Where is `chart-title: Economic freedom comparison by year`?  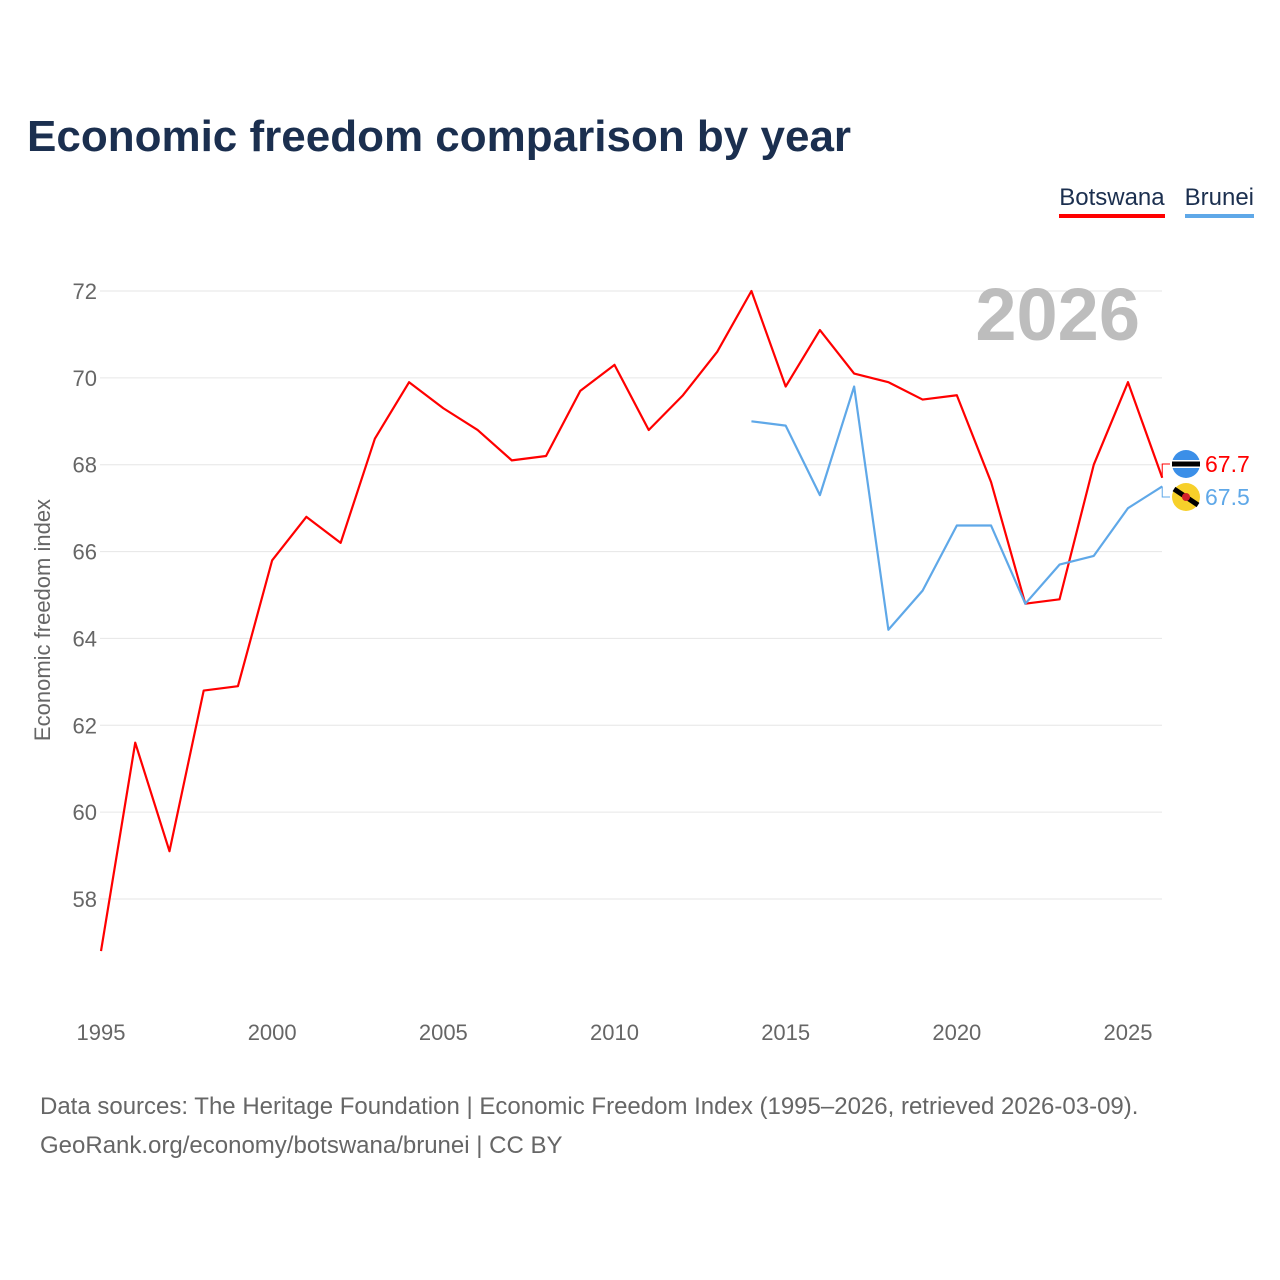
chart-title: Economic freedom comparison by year is located at coordinates (439, 136).